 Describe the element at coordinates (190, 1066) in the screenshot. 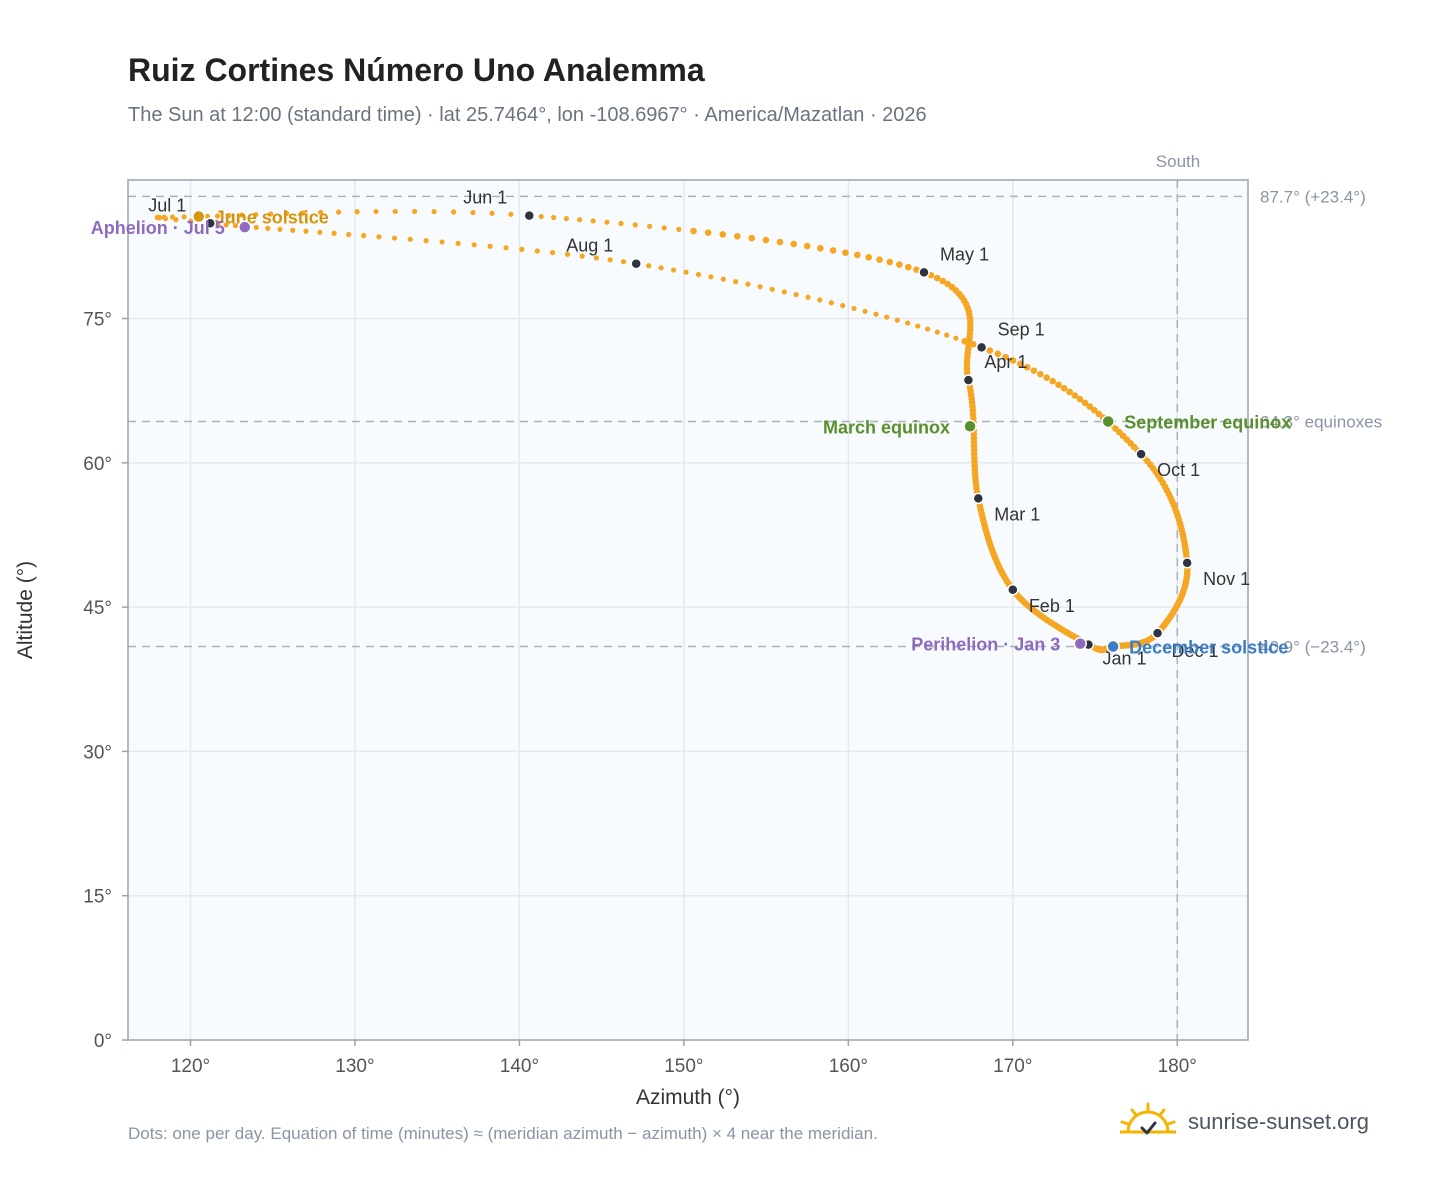

I see `x-tick-label: 120°` at that location.